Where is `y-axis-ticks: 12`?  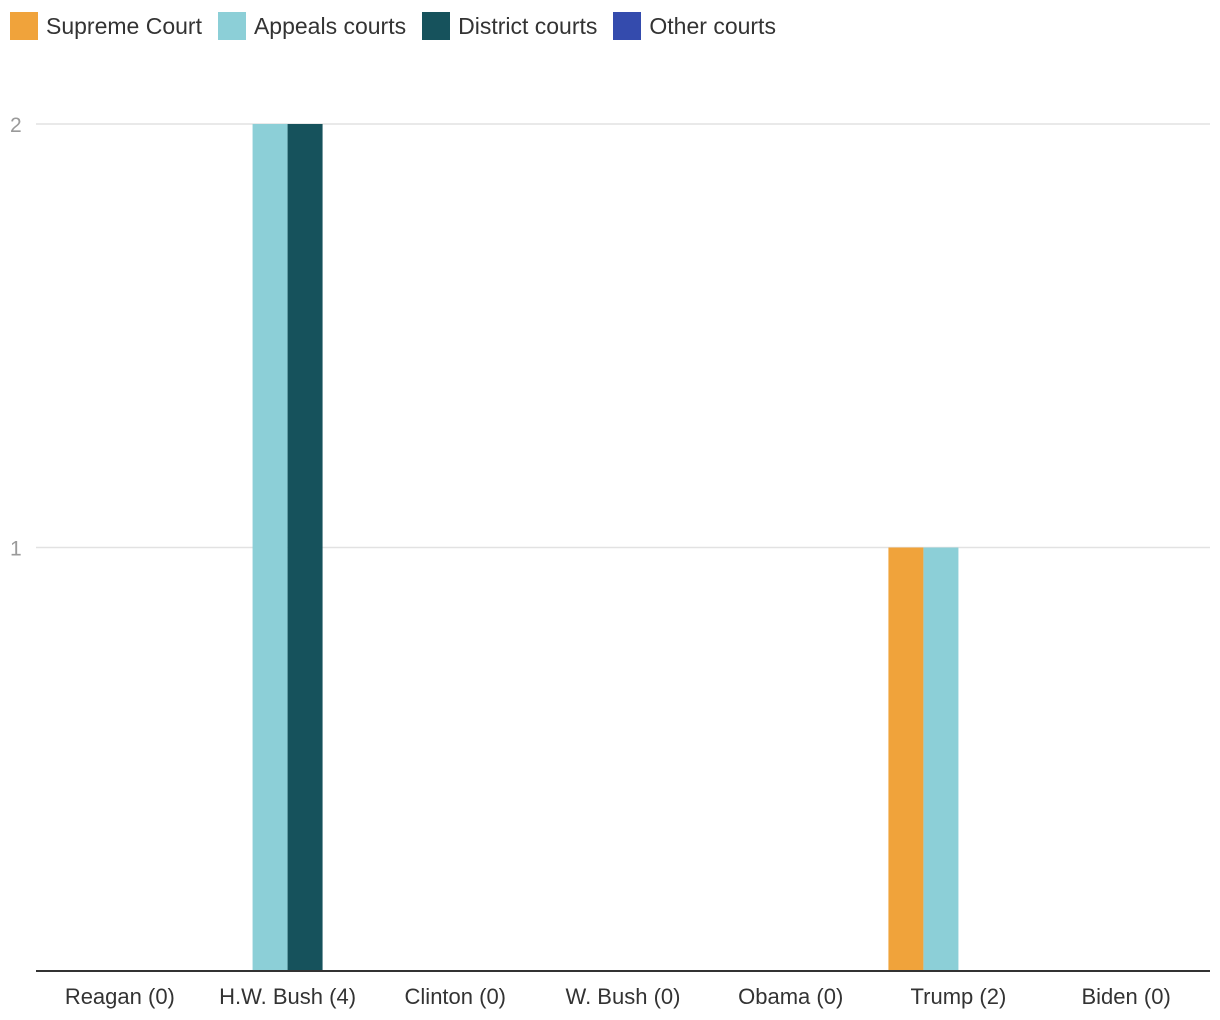
y-axis-ticks: 12 is located at coordinates (16, 337).